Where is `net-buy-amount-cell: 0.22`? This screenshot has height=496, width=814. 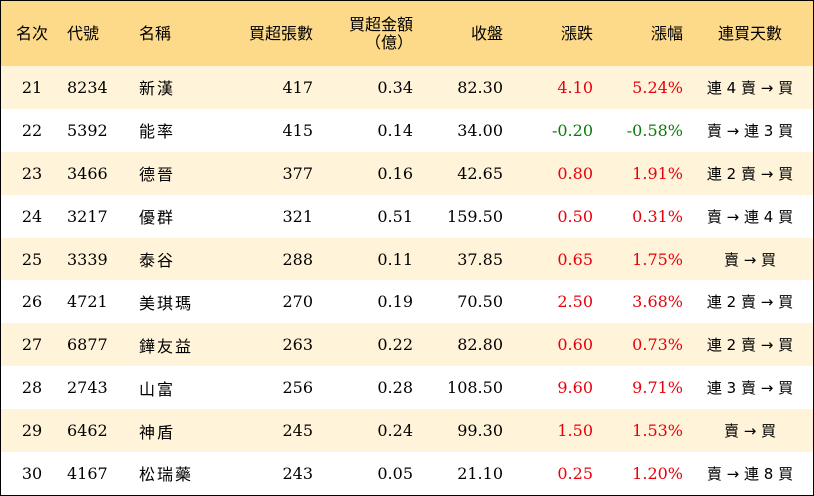 net-buy-amount-cell: 0.22 is located at coordinates (395, 345).